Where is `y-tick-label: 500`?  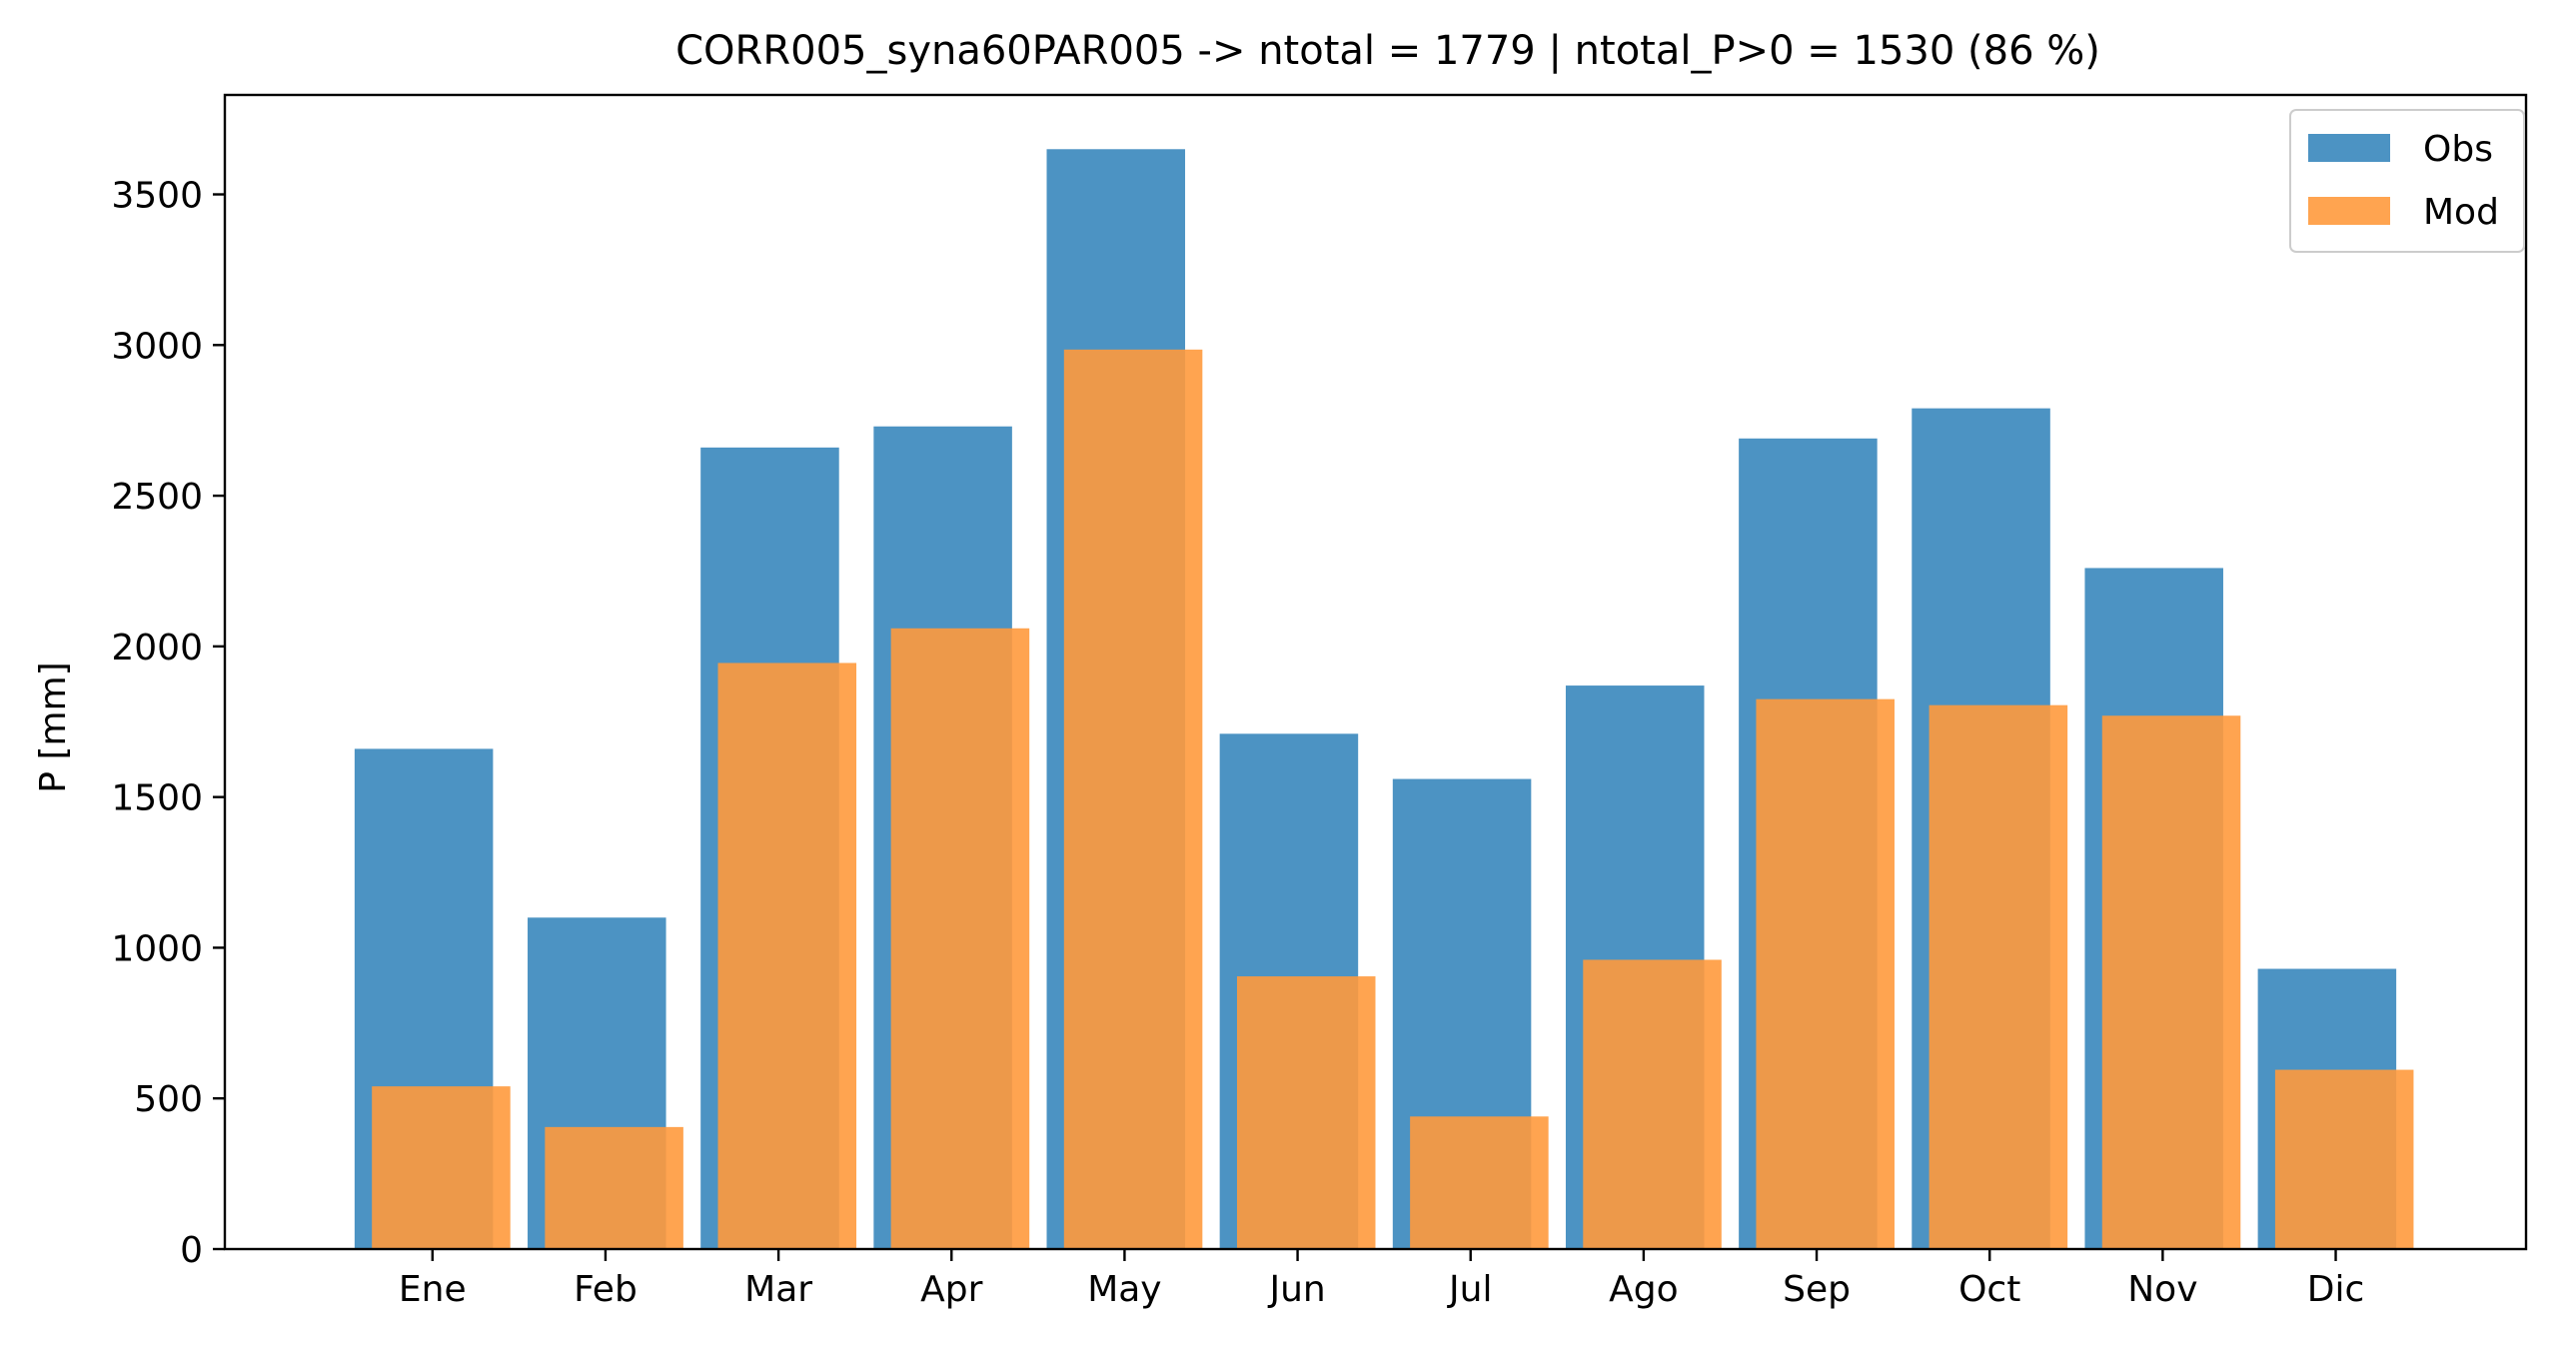
y-tick-label: 500 is located at coordinates (168, 1099).